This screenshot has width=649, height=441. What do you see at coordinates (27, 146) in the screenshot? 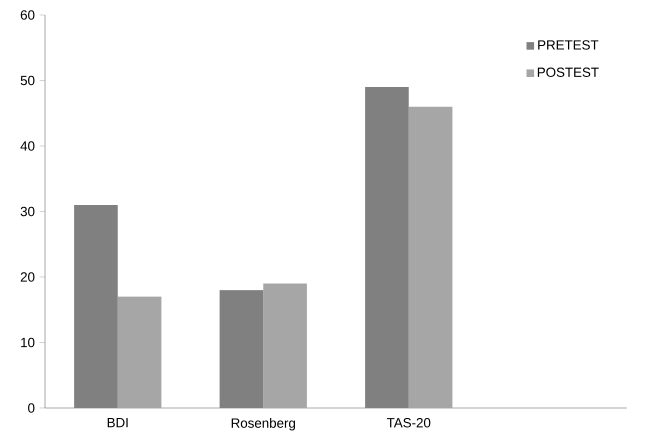
I see `y-tick-label: 40` at bounding box center [27, 146].